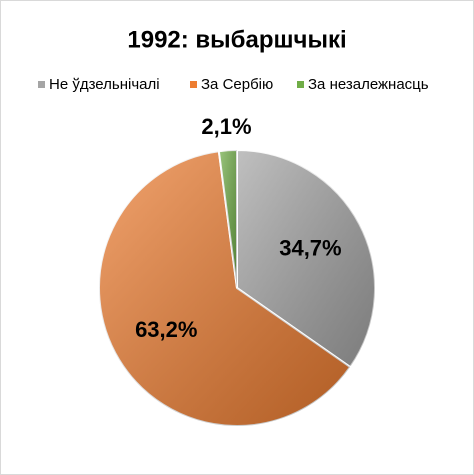 The height and width of the screenshot is (475, 474). Describe the element at coordinates (104, 84) in the screenshot. I see `legend-label: Не ўдзельнічалі` at that location.